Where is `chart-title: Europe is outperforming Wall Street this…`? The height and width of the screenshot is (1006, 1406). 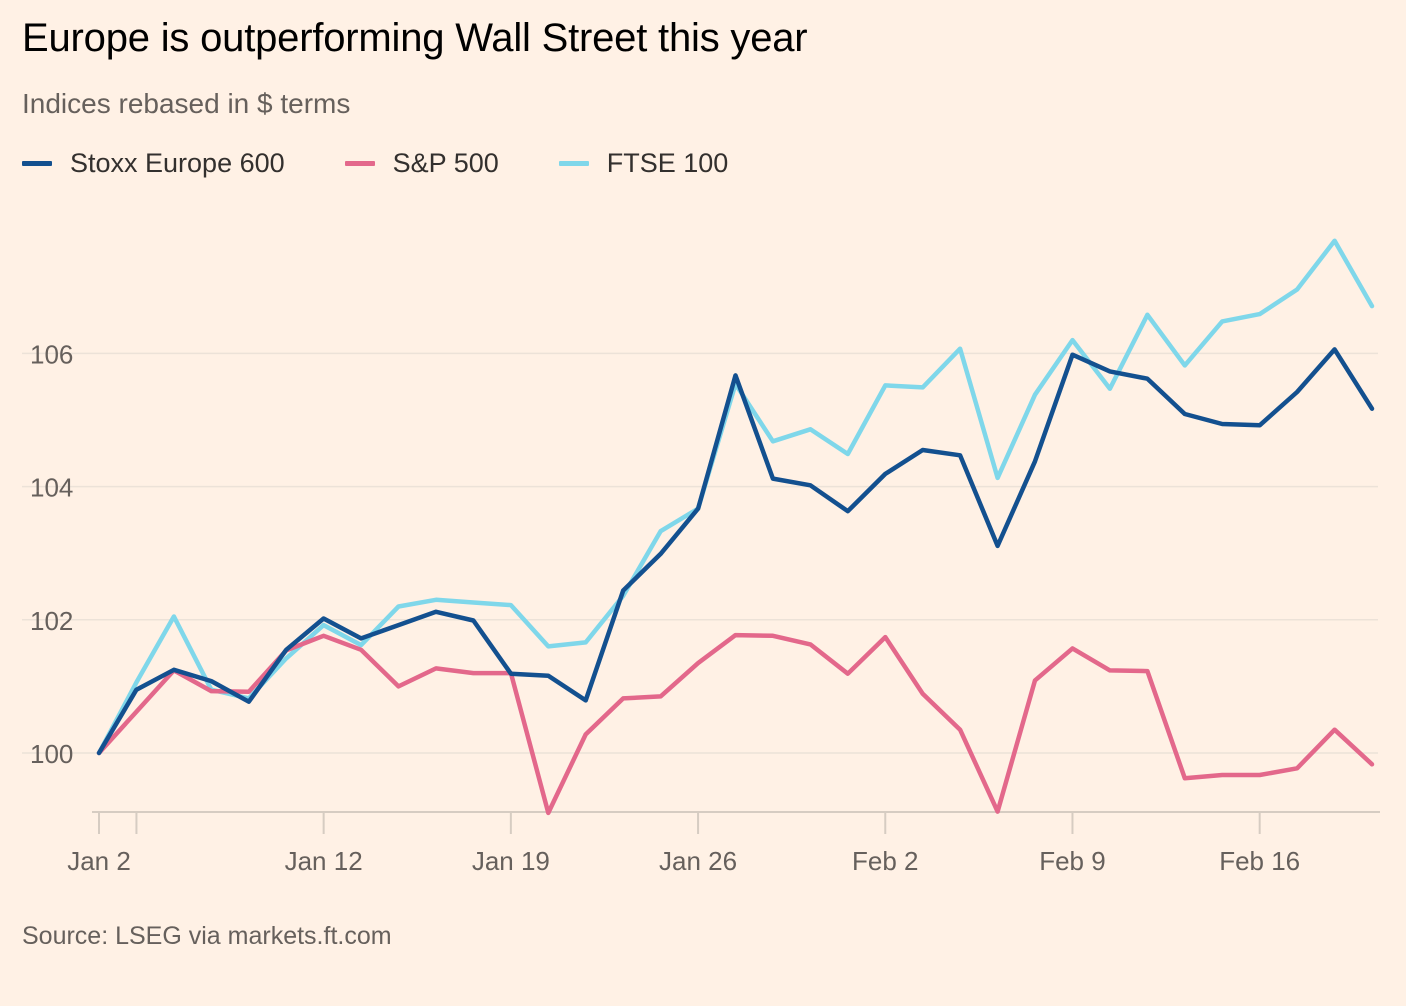
chart-title: Europe is outperforming Wall Street this… is located at coordinates (415, 38).